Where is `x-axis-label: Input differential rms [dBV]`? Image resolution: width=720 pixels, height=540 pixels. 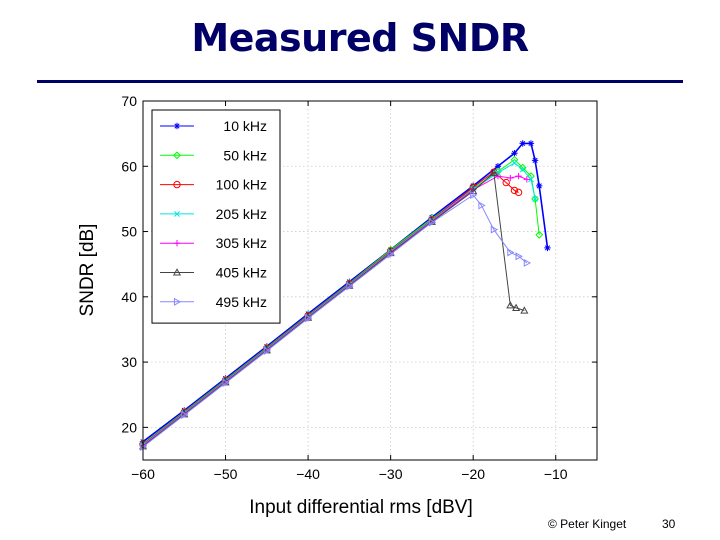
x-axis-label: Input differential rms [dBV] is located at coordinates (361, 507).